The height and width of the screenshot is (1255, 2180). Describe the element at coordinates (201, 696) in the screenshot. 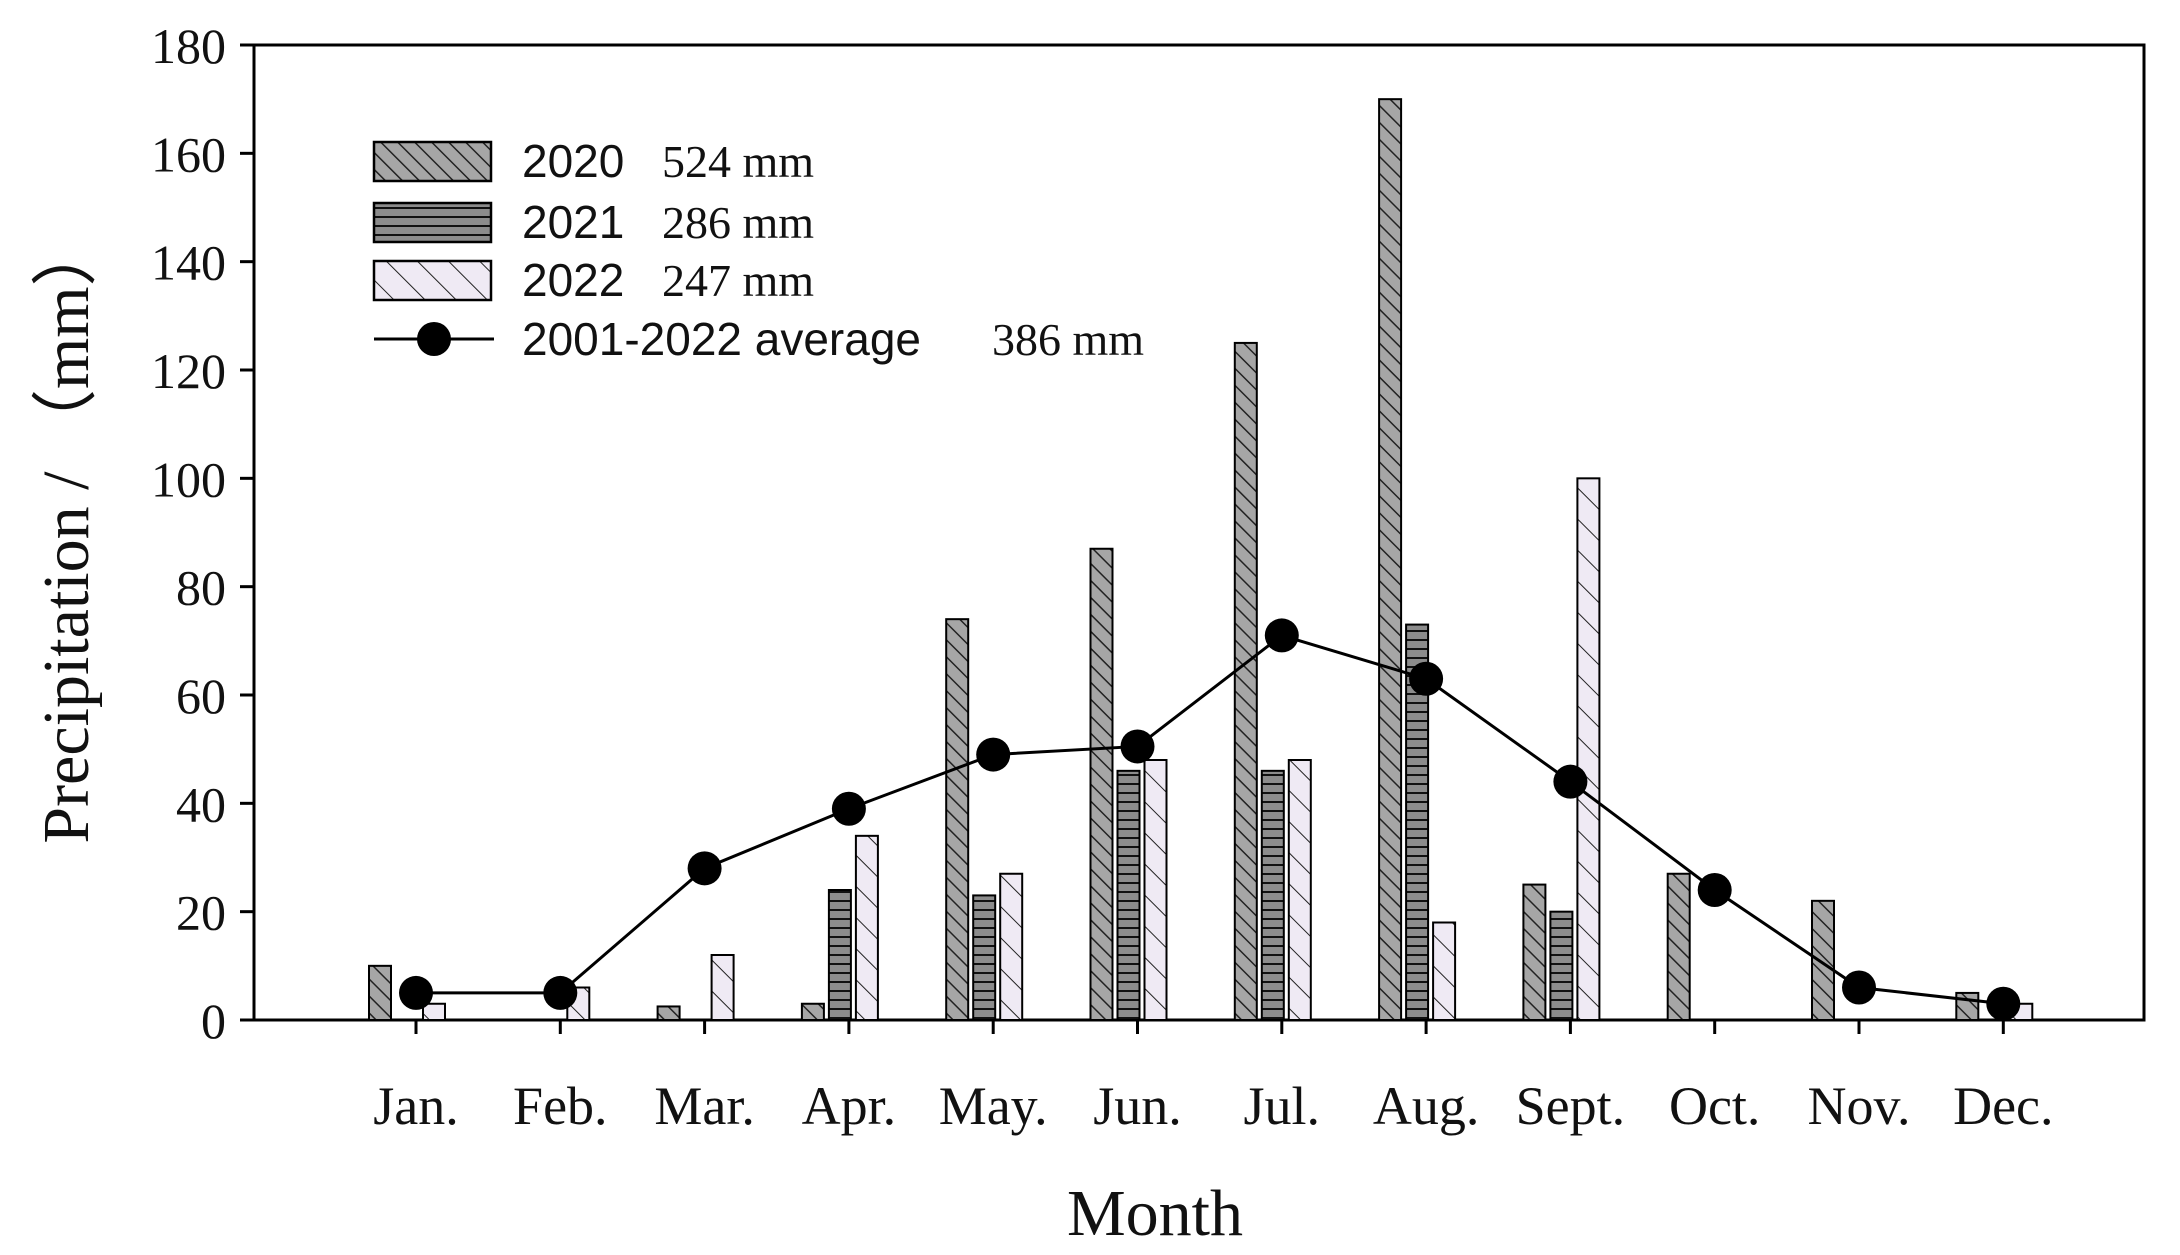

I see `y-tick-label-60: 60` at that location.